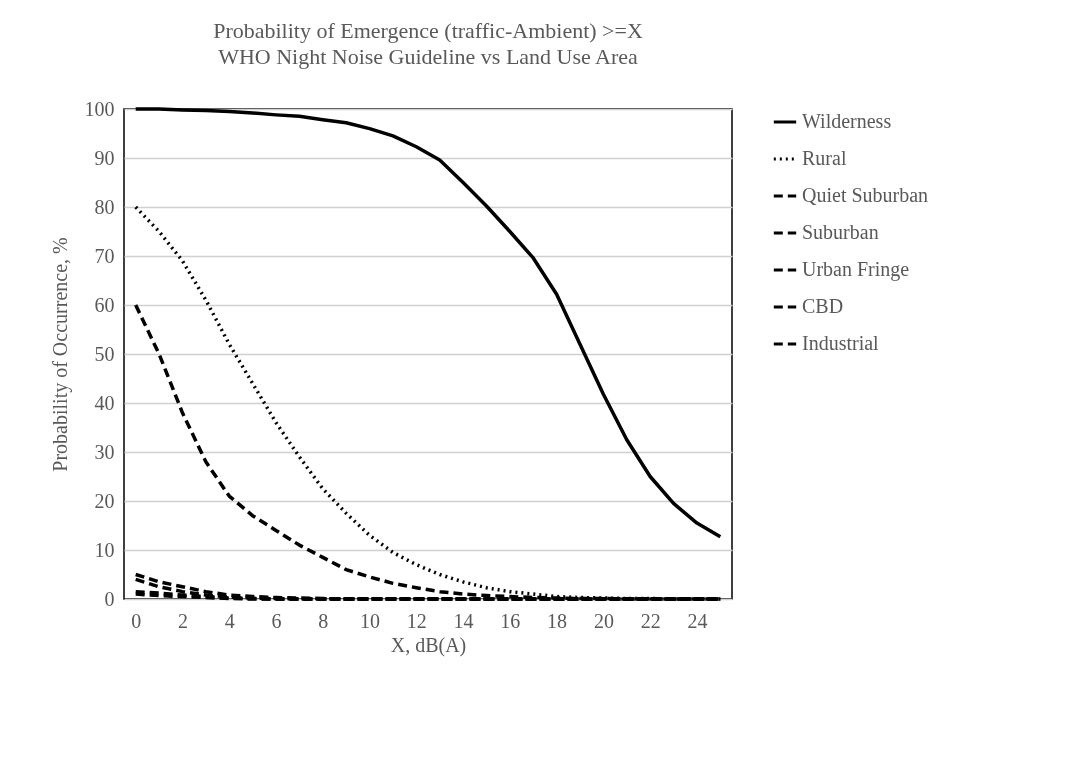  What do you see at coordinates (229, 620) in the screenshot?
I see `x-tick-label: 4` at bounding box center [229, 620].